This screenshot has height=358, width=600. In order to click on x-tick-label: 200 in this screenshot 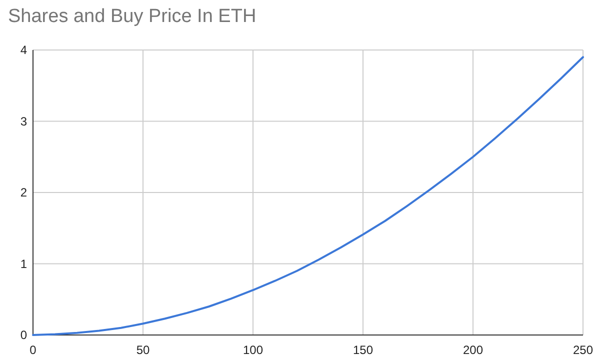, I will do `click(473, 350)`.